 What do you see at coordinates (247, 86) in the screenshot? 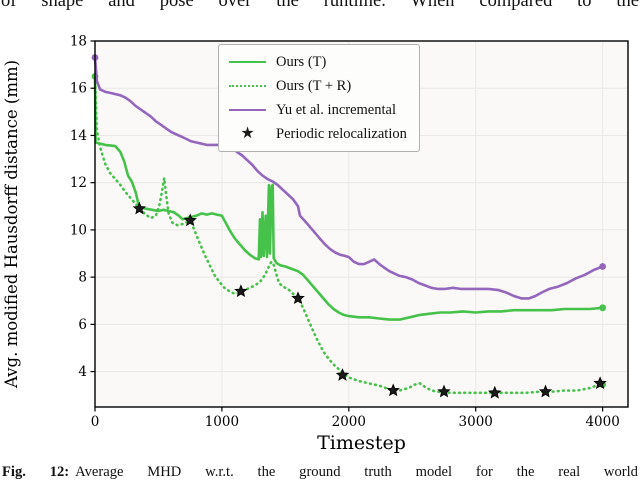
I see `dotted-line-sample` at bounding box center [247, 86].